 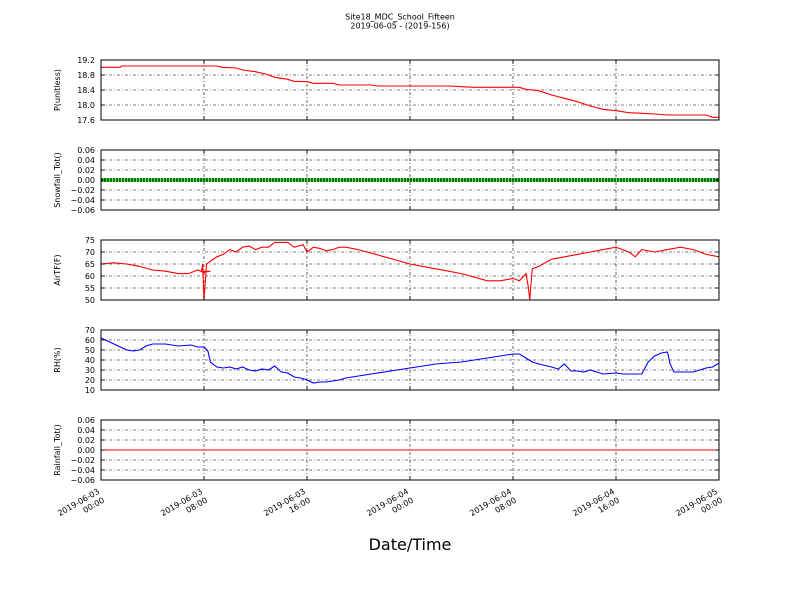 I want to click on y-axis-label-snowfall: Snowfall_Tot(), so click(x=57, y=180).